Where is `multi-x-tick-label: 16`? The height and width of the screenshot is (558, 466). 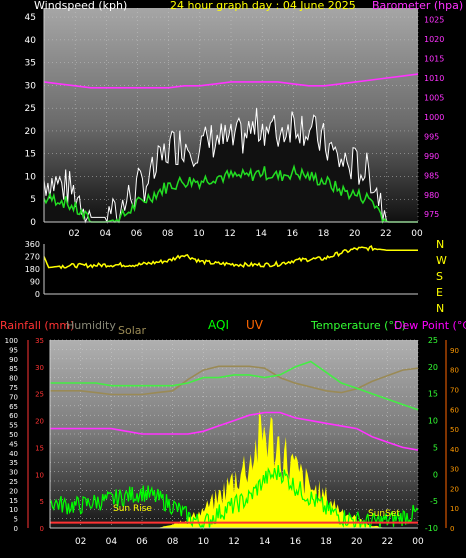
multi-x-tick-label: 16 is located at coordinates (296, 542).